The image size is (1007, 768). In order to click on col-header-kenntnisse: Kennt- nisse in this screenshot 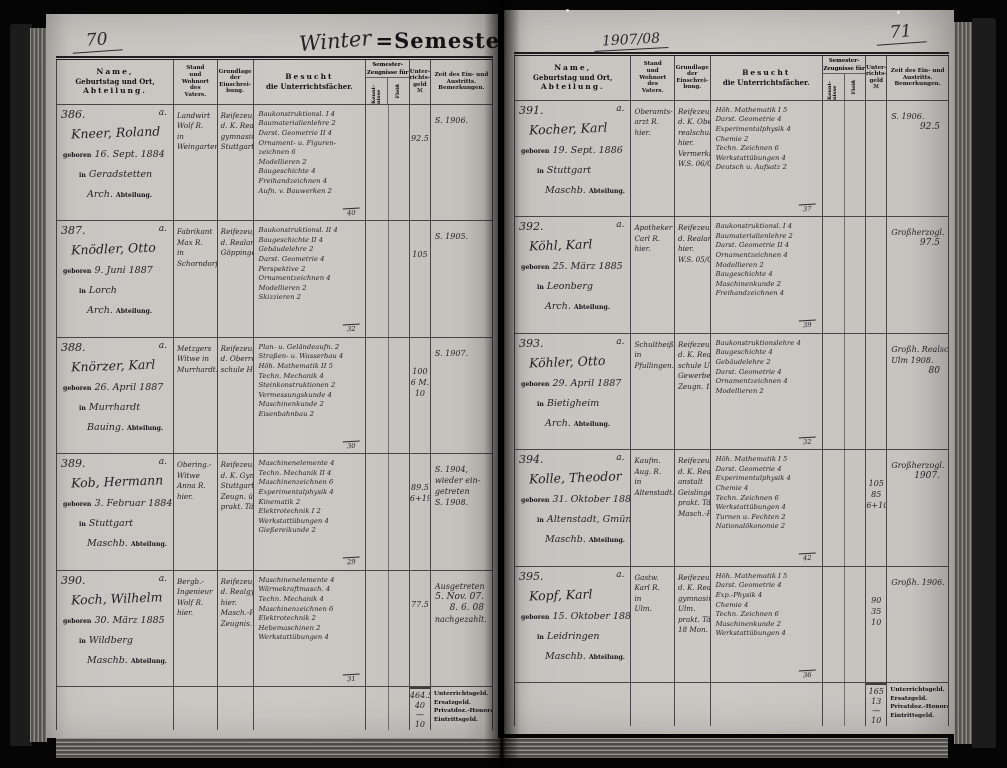, I will do `click(376, 91)`.